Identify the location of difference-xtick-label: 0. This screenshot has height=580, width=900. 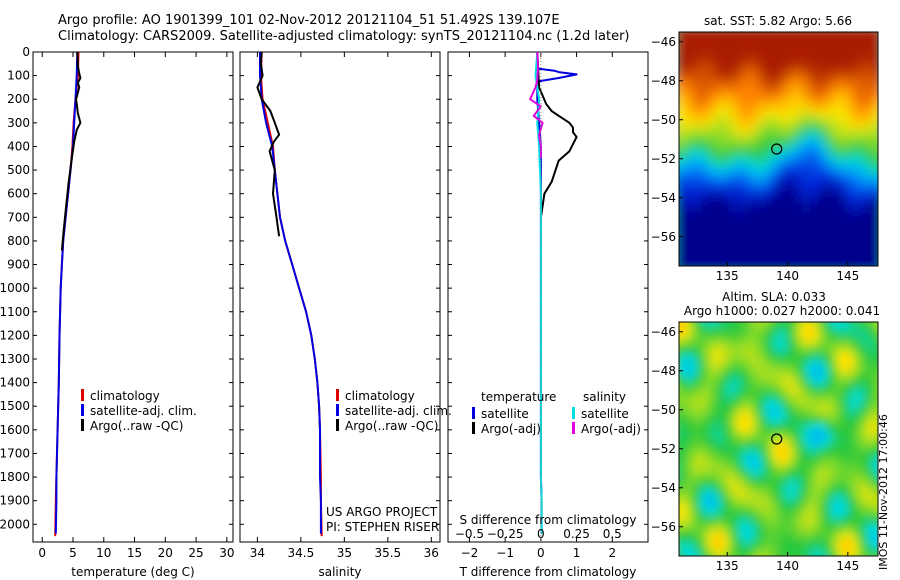
(541, 553).